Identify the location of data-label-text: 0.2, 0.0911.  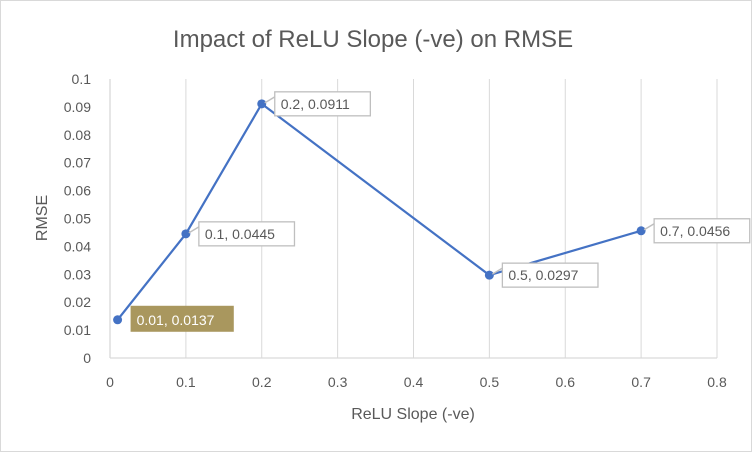
(315, 104).